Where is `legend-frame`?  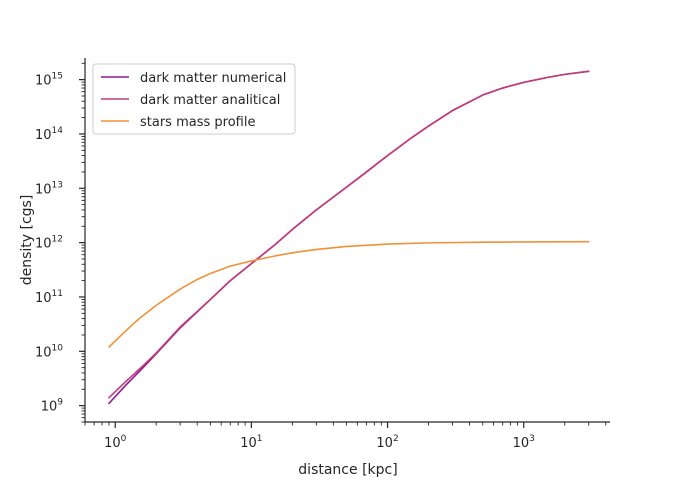 legend-frame is located at coordinates (194, 99).